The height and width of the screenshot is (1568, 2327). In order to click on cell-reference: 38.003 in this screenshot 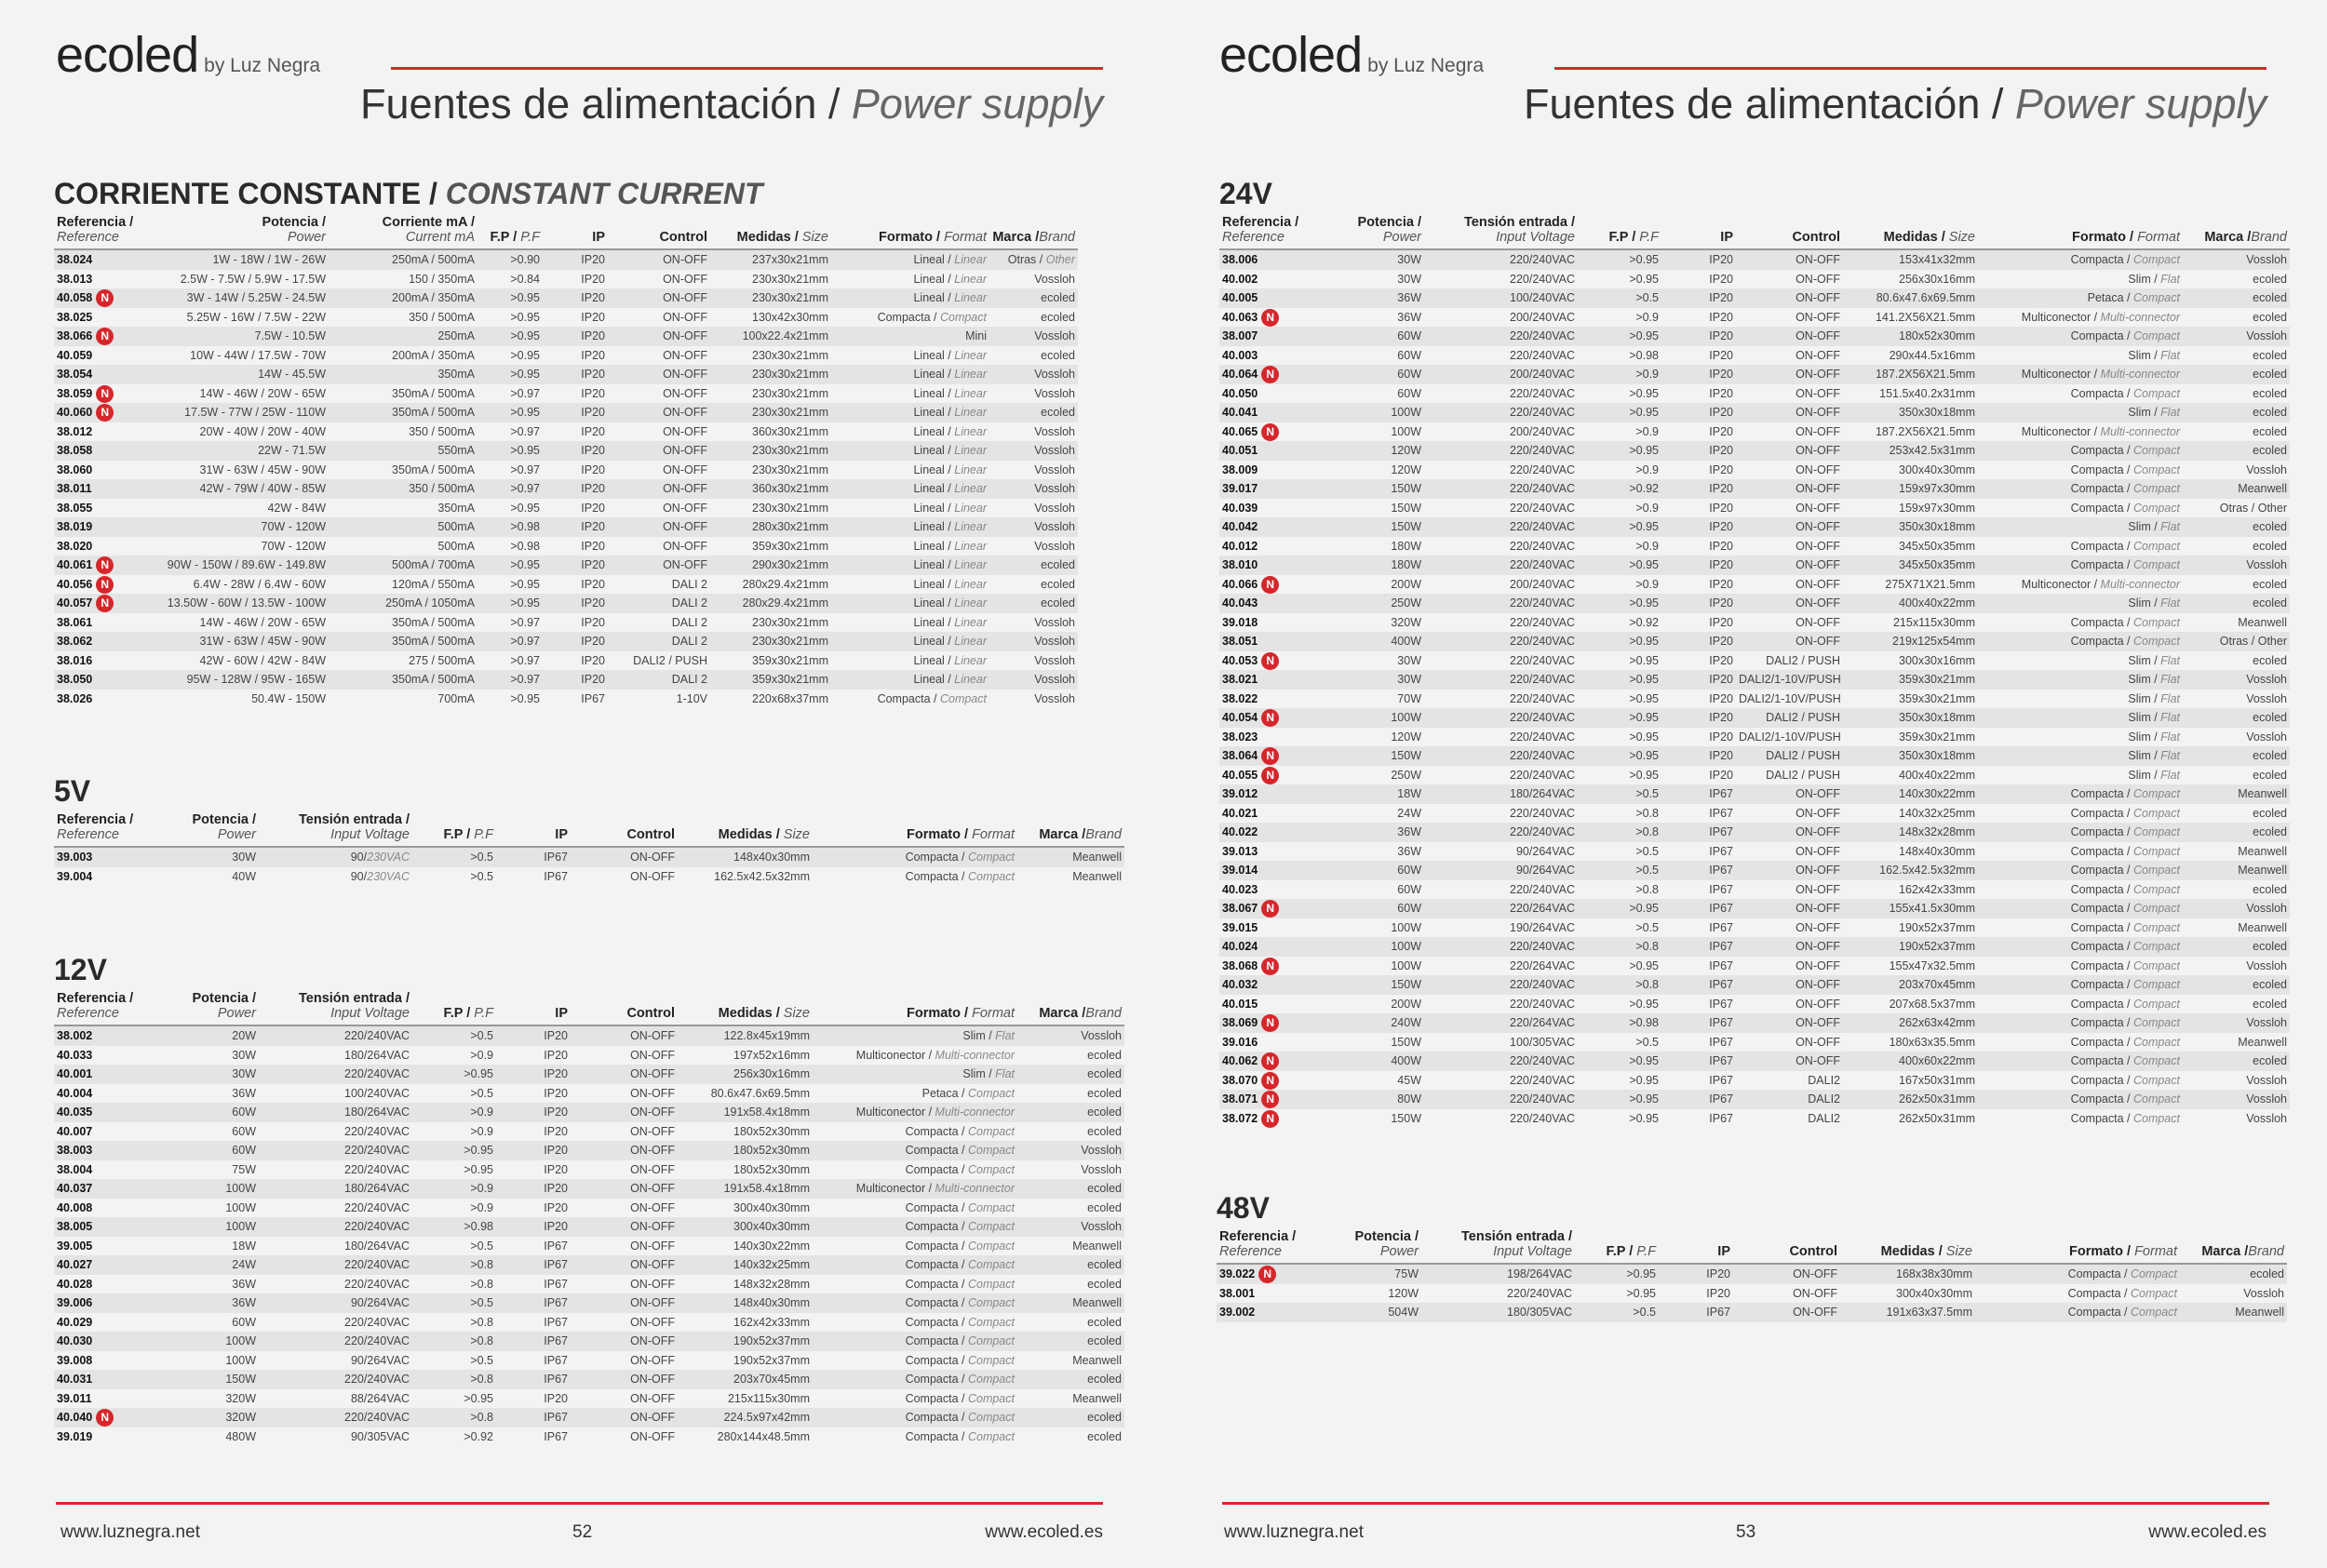, I will do `click(98, 1150)`.